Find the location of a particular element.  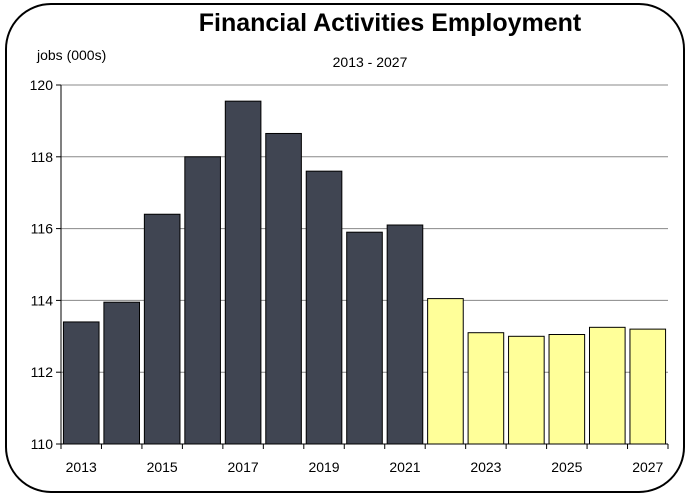

chart-subtitle: 2013 - 2027 is located at coordinates (370, 62).